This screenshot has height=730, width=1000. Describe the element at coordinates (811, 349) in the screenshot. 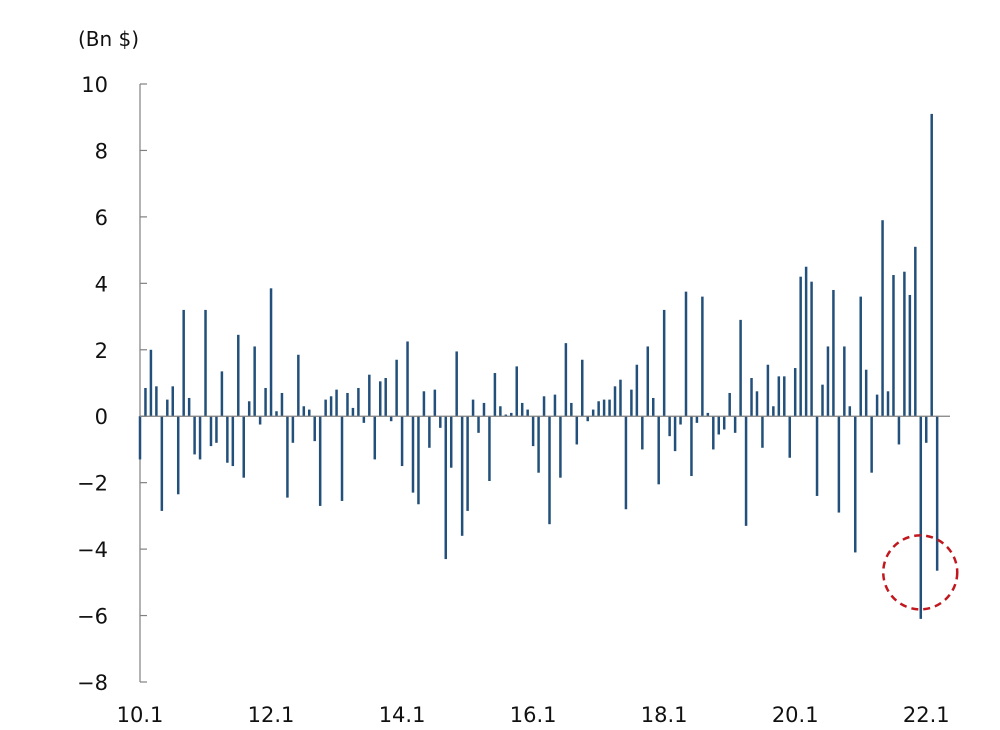

I see `bar-20.4` at that location.